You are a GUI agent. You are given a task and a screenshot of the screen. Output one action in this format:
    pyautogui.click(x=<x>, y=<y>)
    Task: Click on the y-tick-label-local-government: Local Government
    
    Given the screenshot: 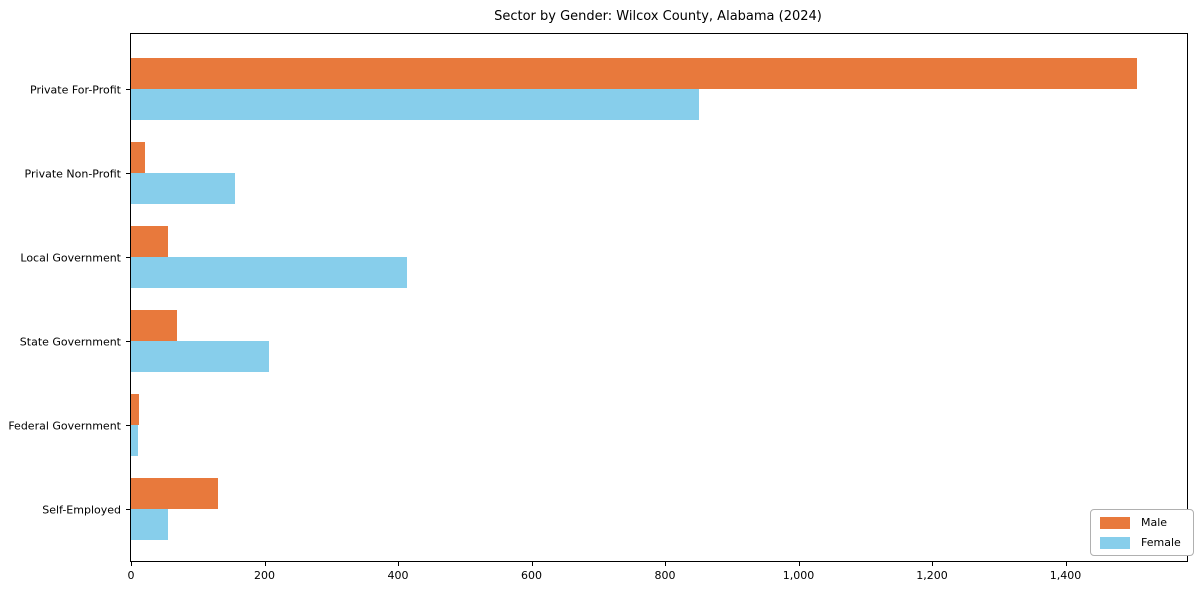 What is the action you would take?
    pyautogui.click(x=70, y=258)
    